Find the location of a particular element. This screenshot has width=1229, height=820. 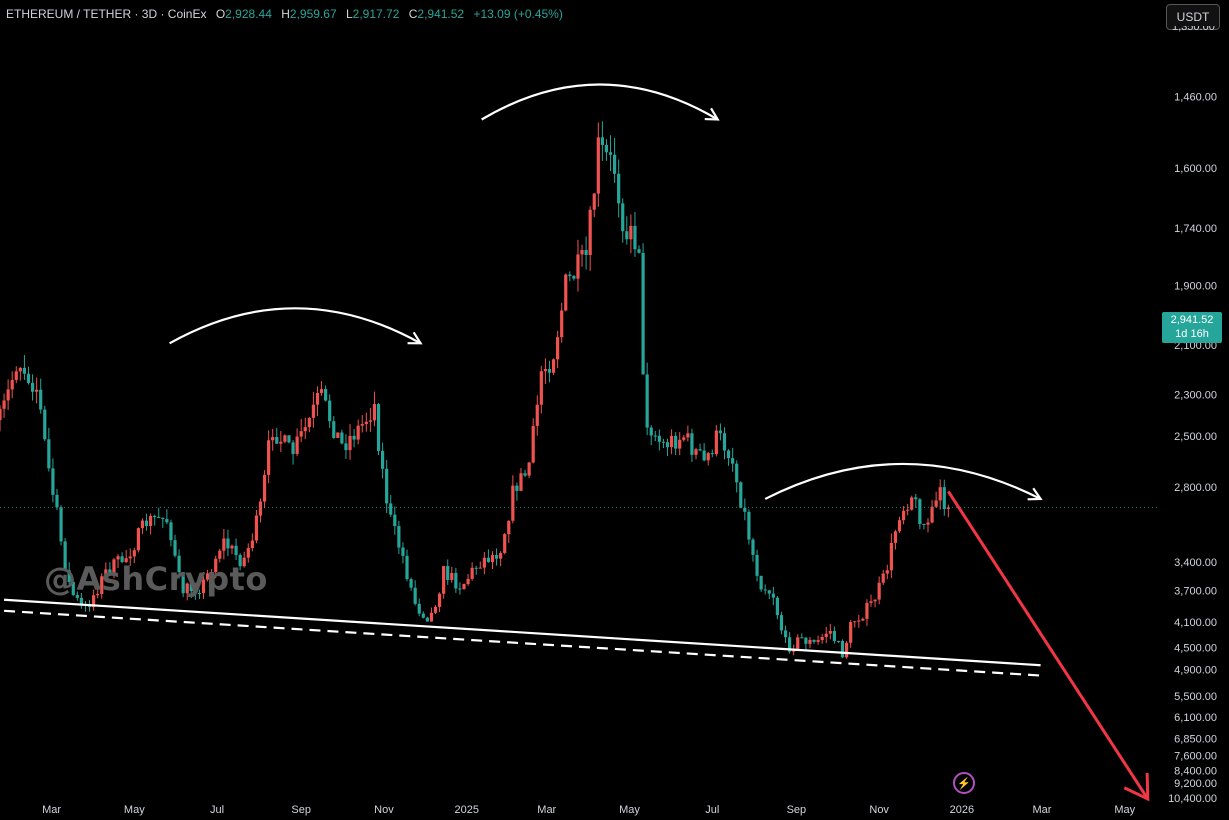

y-tick-label: 5,500.00 is located at coordinates (1195, 697).